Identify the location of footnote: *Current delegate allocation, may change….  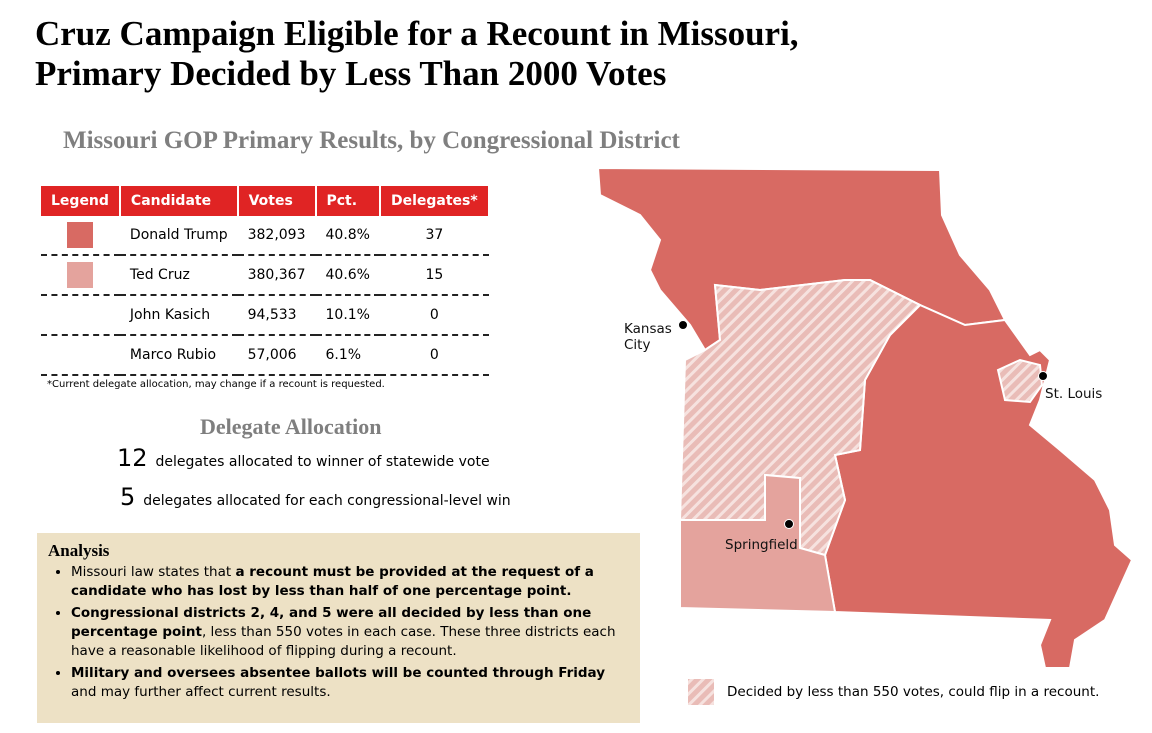
(216, 384).